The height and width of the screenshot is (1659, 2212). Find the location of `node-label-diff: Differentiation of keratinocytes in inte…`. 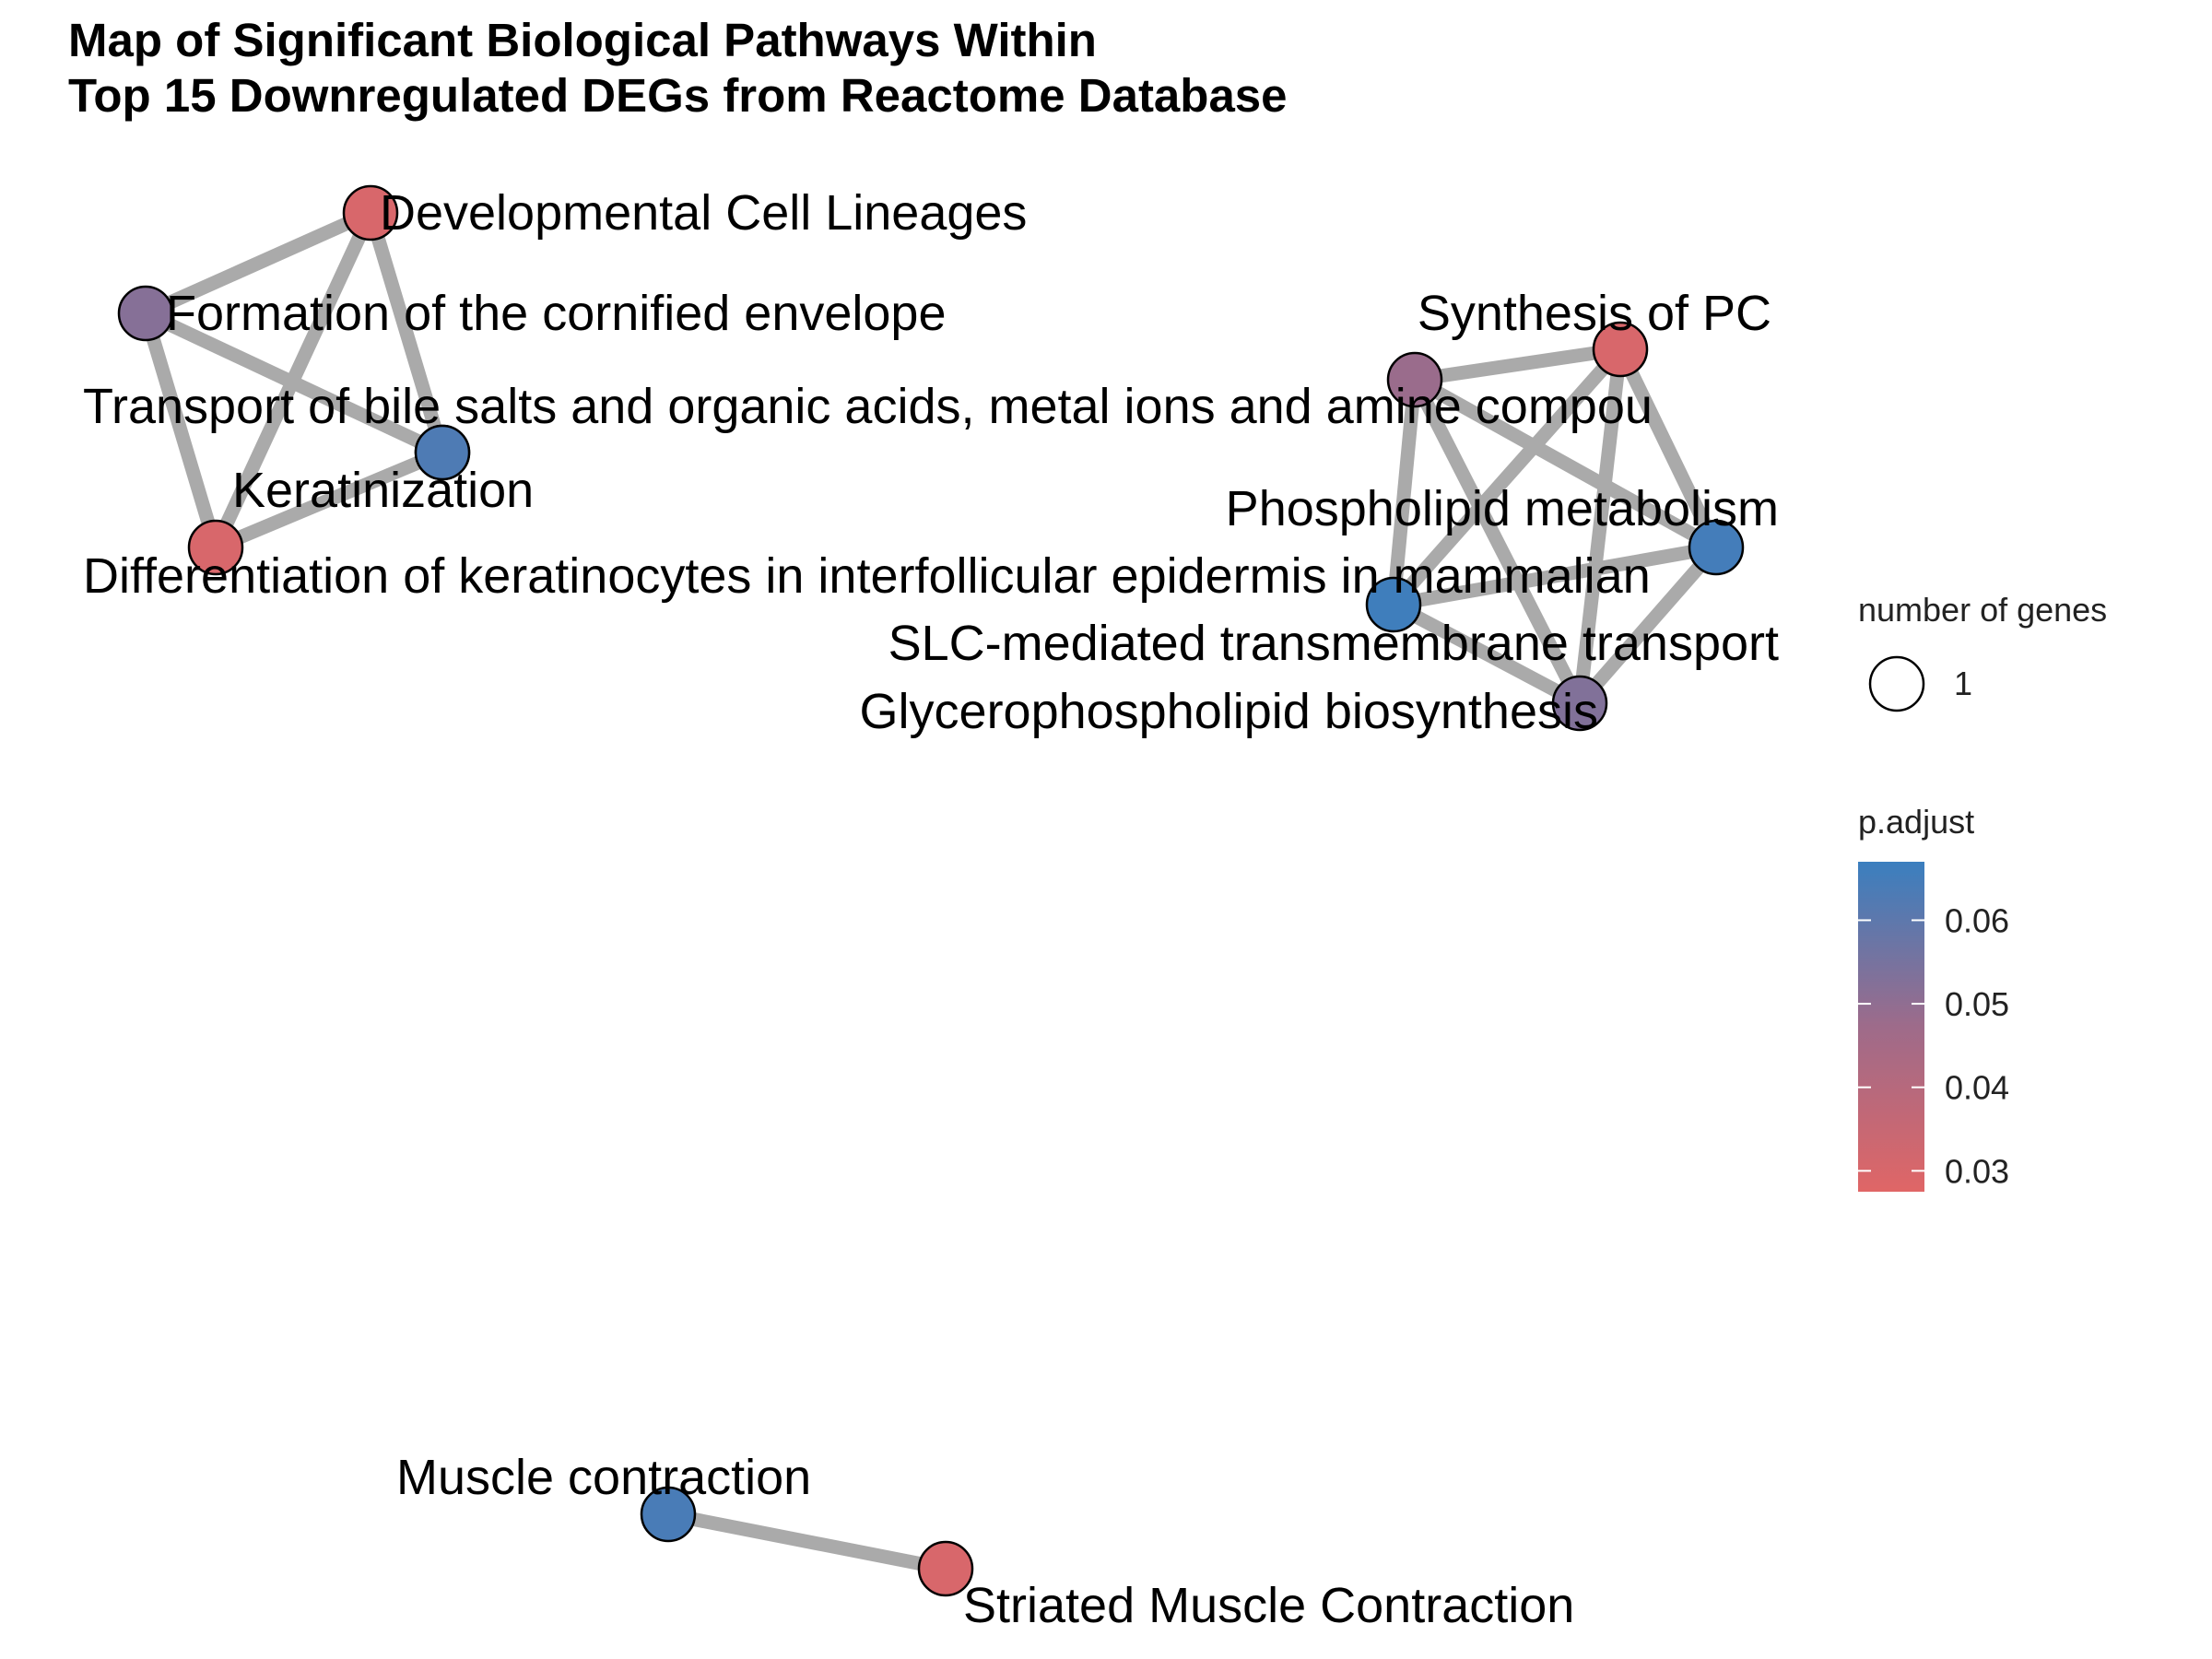

node-label-diff: Differentiation of keratinocytes in inte… is located at coordinates (867, 576).